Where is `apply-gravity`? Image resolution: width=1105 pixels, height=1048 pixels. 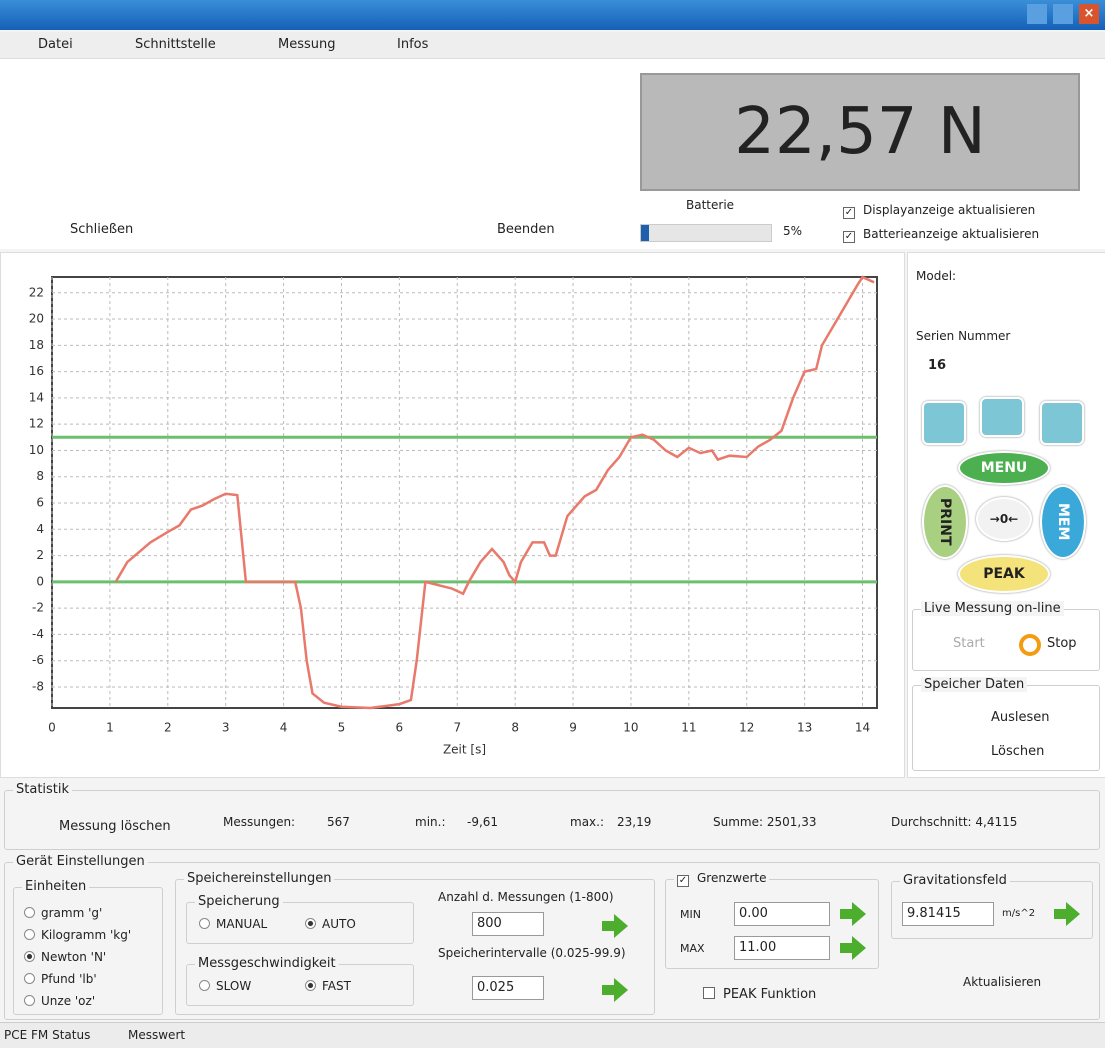 apply-gravity is located at coordinates (1067, 914).